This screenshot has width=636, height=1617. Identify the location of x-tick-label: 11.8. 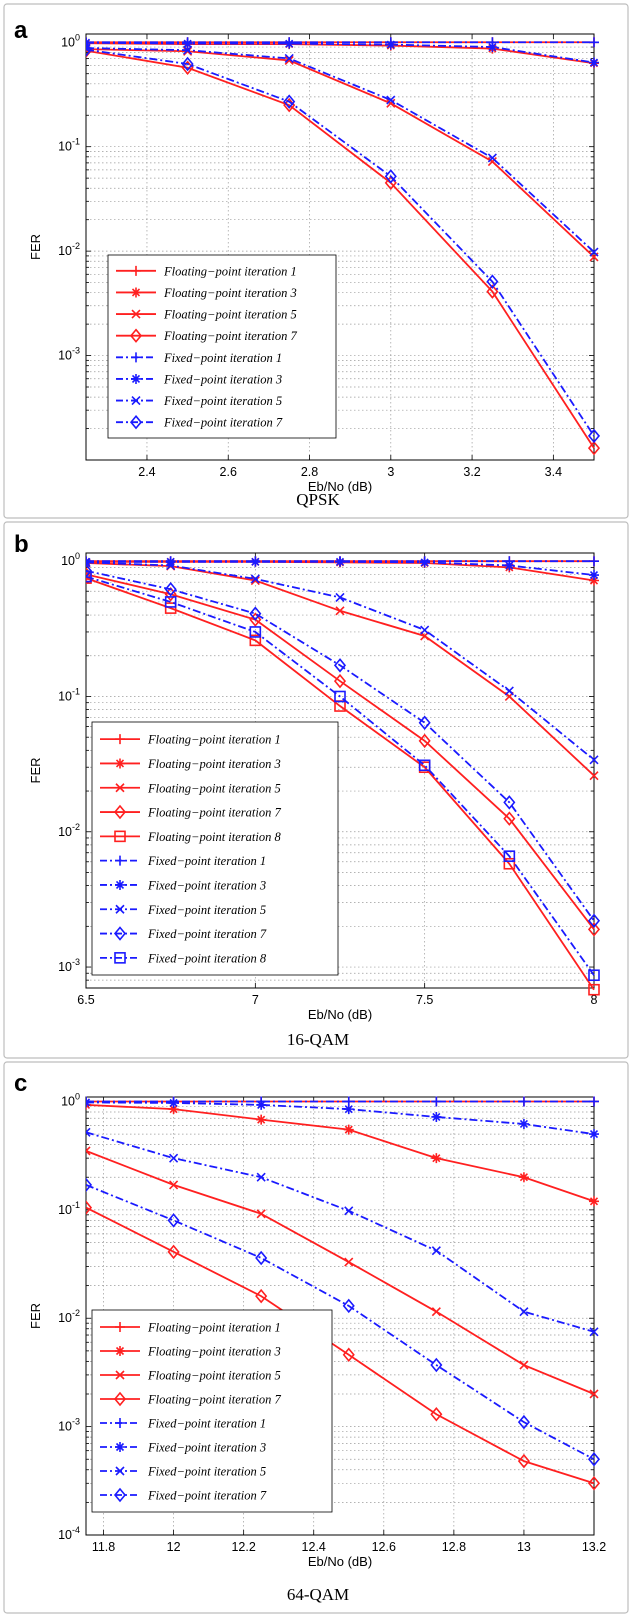
(103, 1547).